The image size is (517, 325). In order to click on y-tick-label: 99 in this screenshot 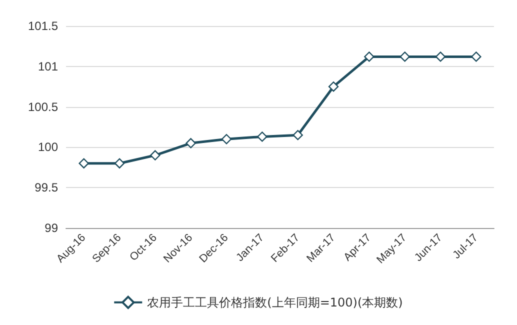, I will do `click(51, 228)`.